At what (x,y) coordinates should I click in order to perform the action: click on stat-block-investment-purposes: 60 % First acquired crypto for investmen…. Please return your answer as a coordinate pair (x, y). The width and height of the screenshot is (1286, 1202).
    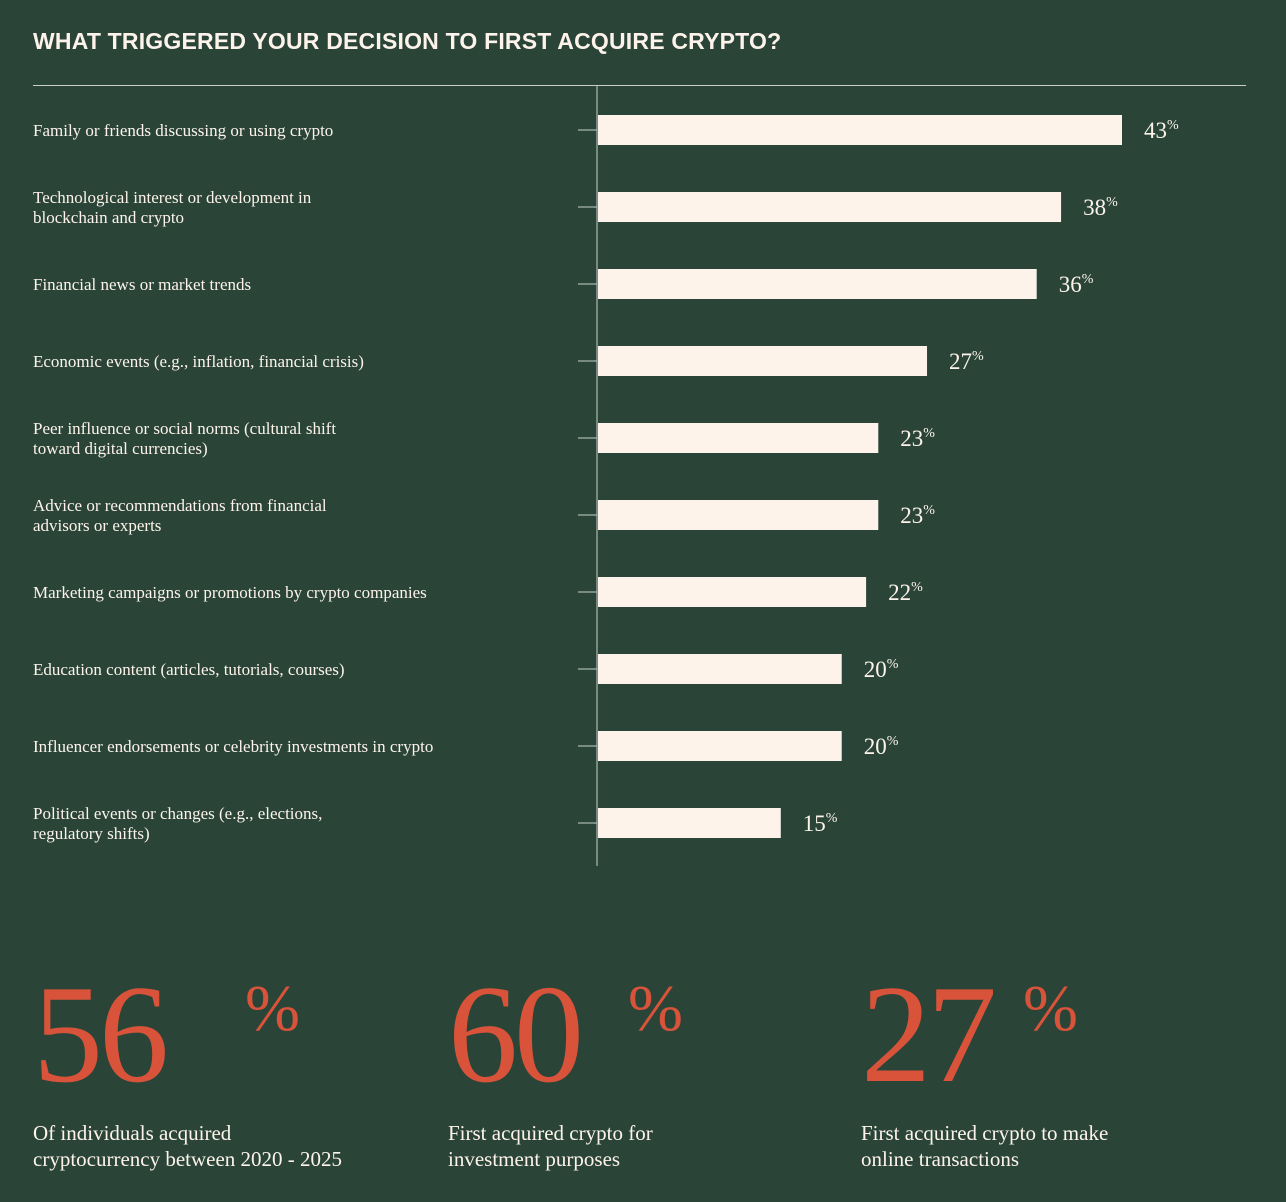
    Looking at the image, I should click on (638, 1066).